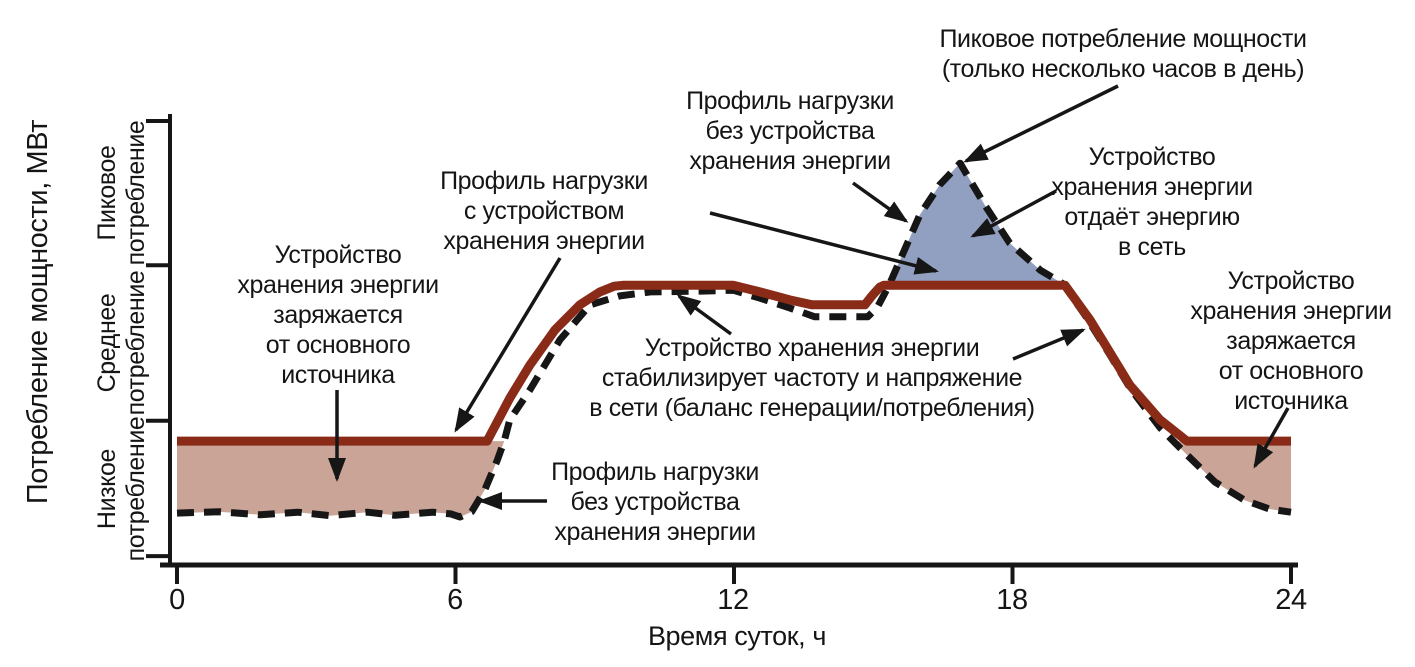  Describe the element at coordinates (1291, 600) in the screenshot. I see `x-tick-24: 24` at that location.